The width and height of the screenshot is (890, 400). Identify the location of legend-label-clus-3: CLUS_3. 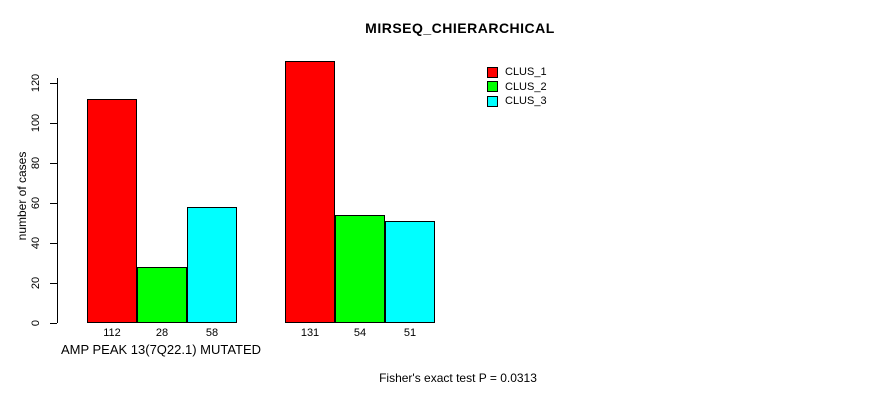
(526, 101).